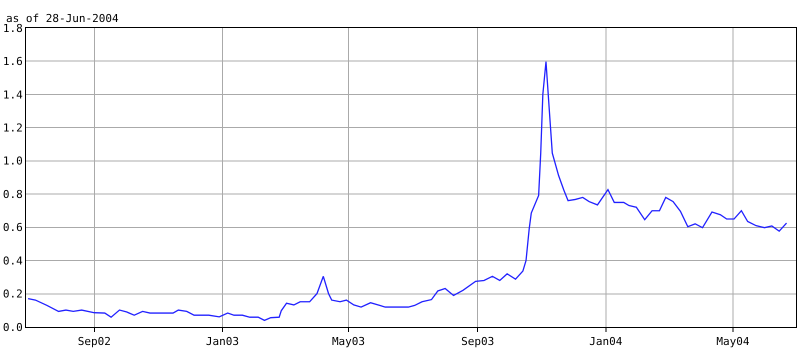 The width and height of the screenshot is (800, 355). I want to click on y-tick-label: 1.2, so click(12, 128).